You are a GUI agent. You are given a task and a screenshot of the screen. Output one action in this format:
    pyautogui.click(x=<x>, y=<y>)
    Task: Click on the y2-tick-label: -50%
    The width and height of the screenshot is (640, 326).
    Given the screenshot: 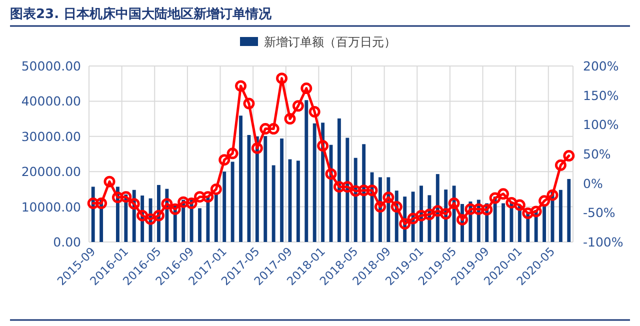 What is the action you would take?
    pyautogui.click(x=599, y=212)
    